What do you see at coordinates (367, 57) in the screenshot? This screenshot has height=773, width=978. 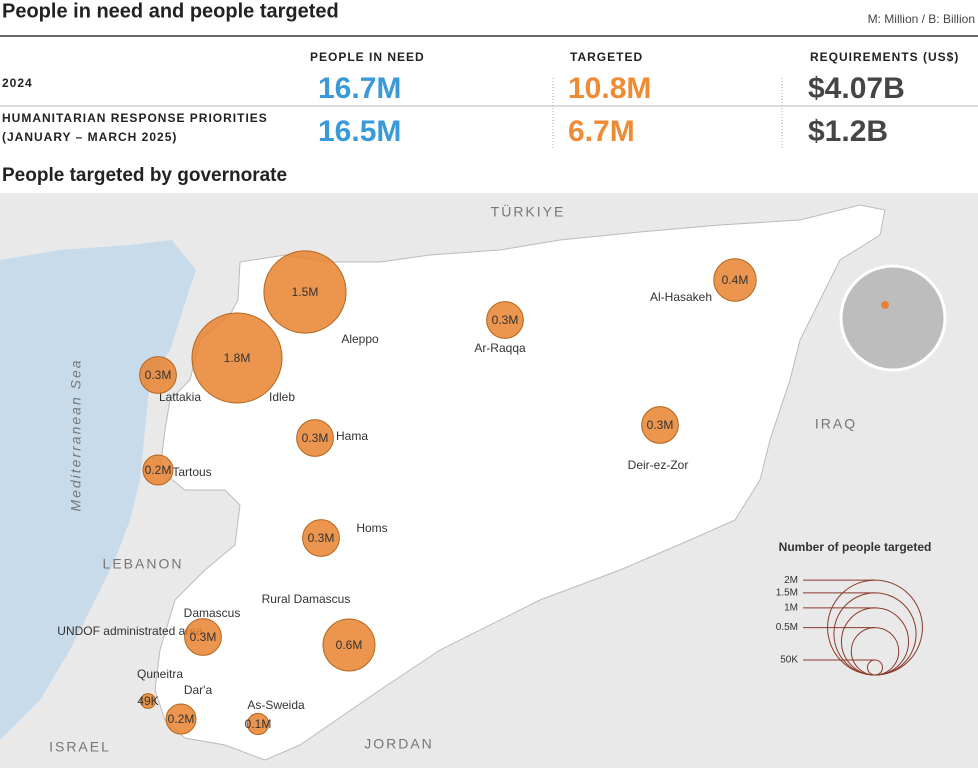 I see `column-header: PEOPLE IN NEED` at bounding box center [367, 57].